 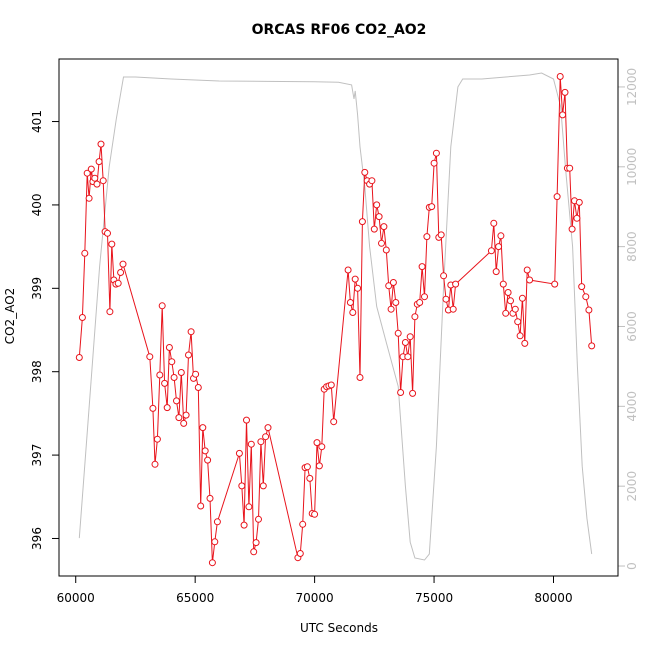 I want to click on y2-tick-label: 12000, so click(x=632, y=87).